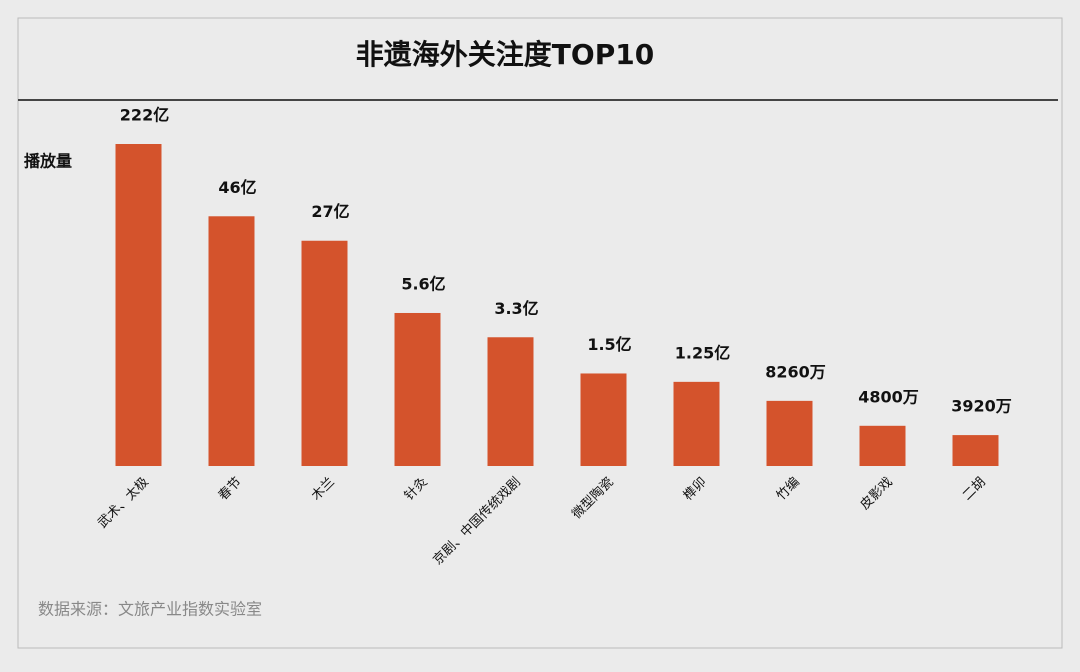  What do you see at coordinates (48, 161) in the screenshot?
I see `y-axis-label: 播放量` at bounding box center [48, 161].